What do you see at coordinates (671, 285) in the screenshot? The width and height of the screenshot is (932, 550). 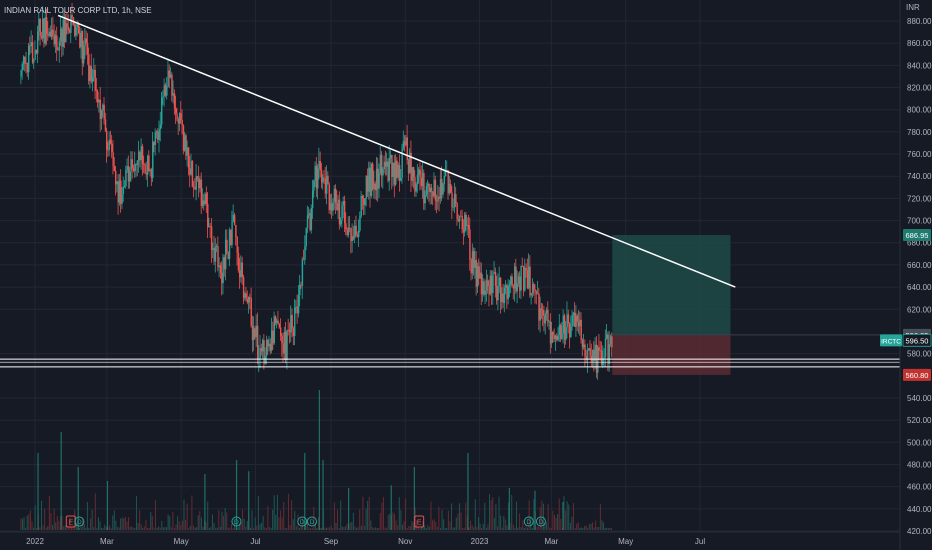 I see `target-zone` at bounding box center [671, 285].